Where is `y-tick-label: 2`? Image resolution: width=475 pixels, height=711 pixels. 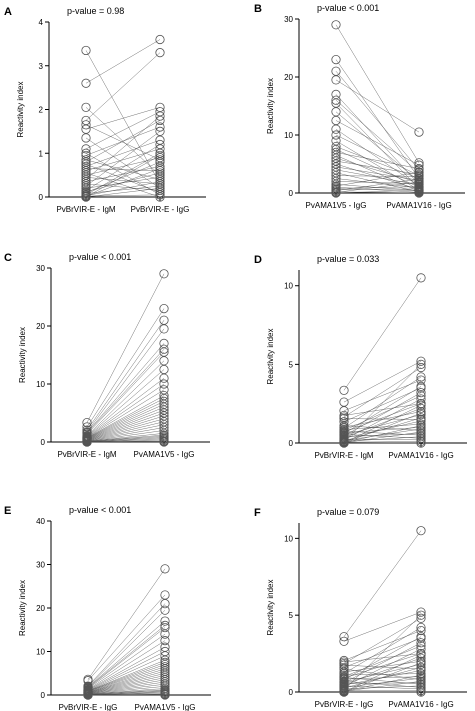
y-tick-label: 2 is located at coordinates (41, 110).